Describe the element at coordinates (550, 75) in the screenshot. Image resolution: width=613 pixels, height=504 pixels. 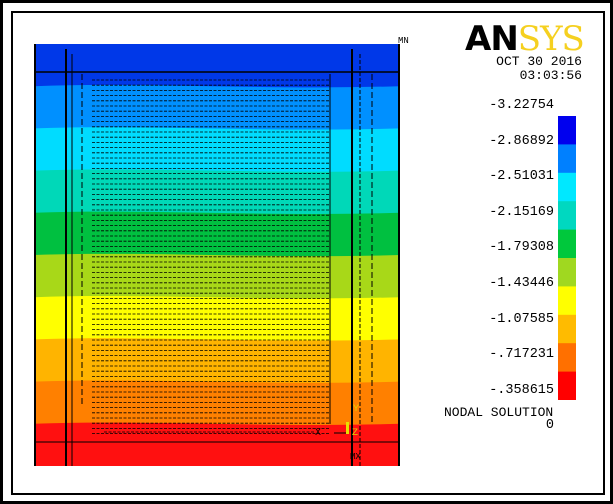
I see `time-label: 03:03:56` at that location.